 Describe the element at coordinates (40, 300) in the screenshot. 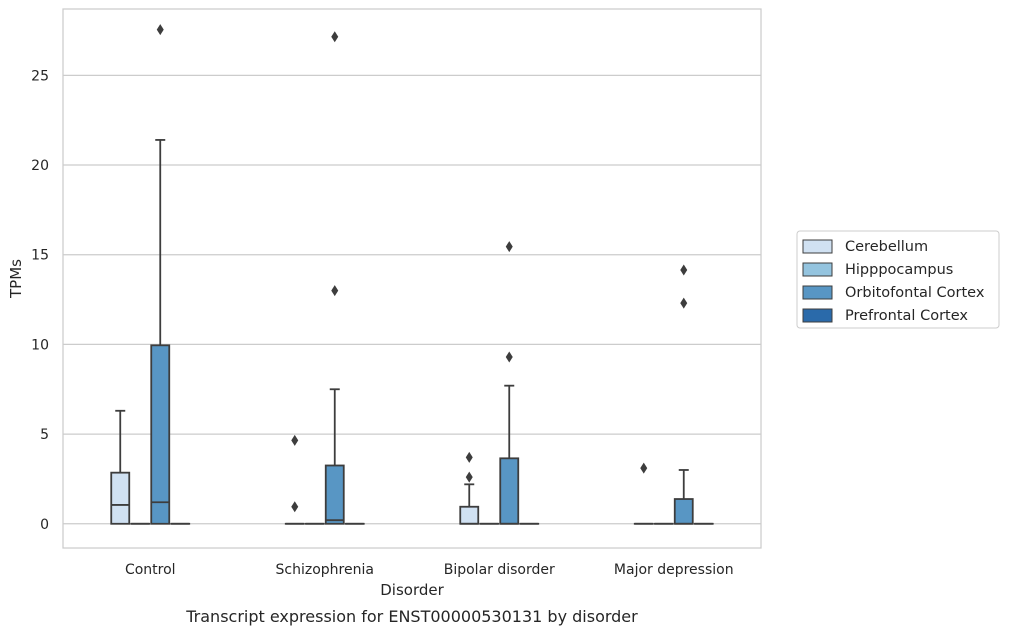

I see `y-tick-labels: 0 5 10 15 20 25` at that location.